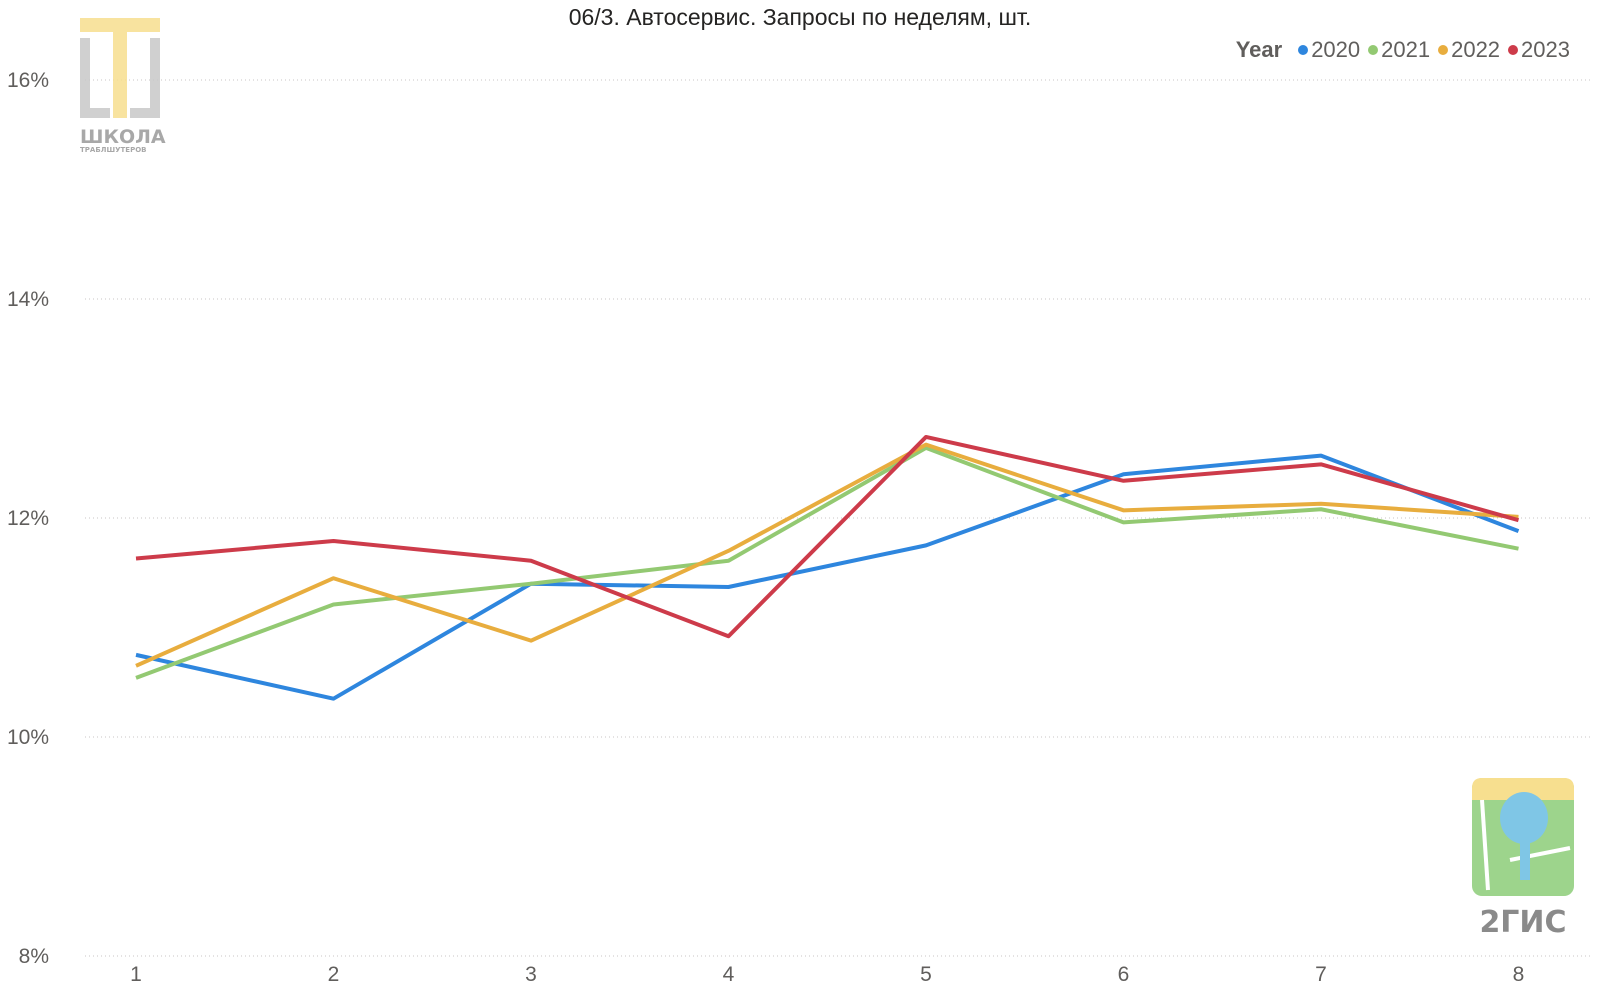 The height and width of the screenshot is (991, 1600). I want to click on x-tick-label: 4, so click(729, 974).